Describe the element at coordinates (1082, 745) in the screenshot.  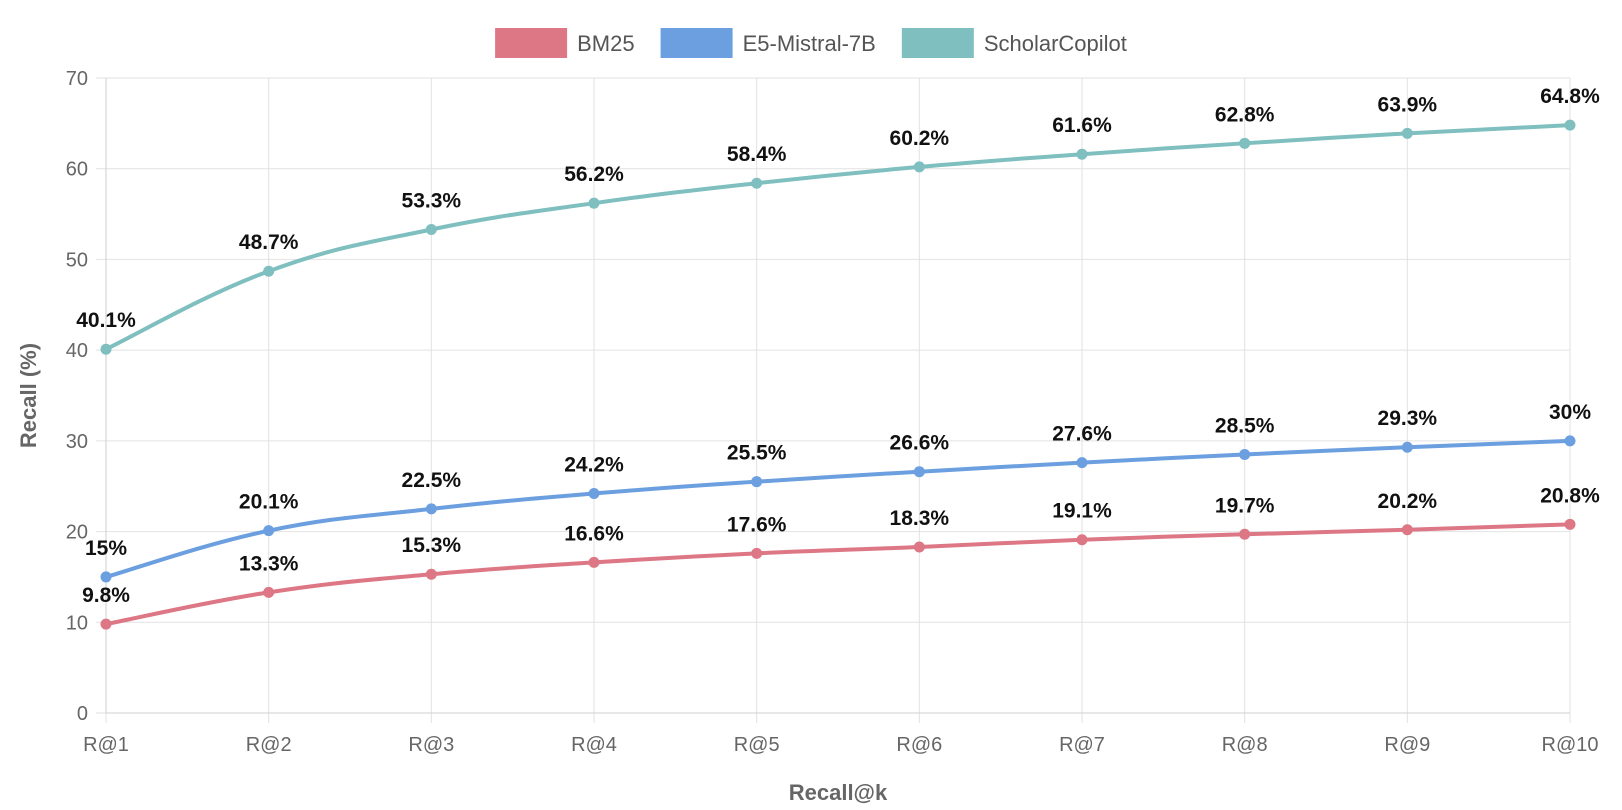
I see `x-tick-label: R@7` at that location.